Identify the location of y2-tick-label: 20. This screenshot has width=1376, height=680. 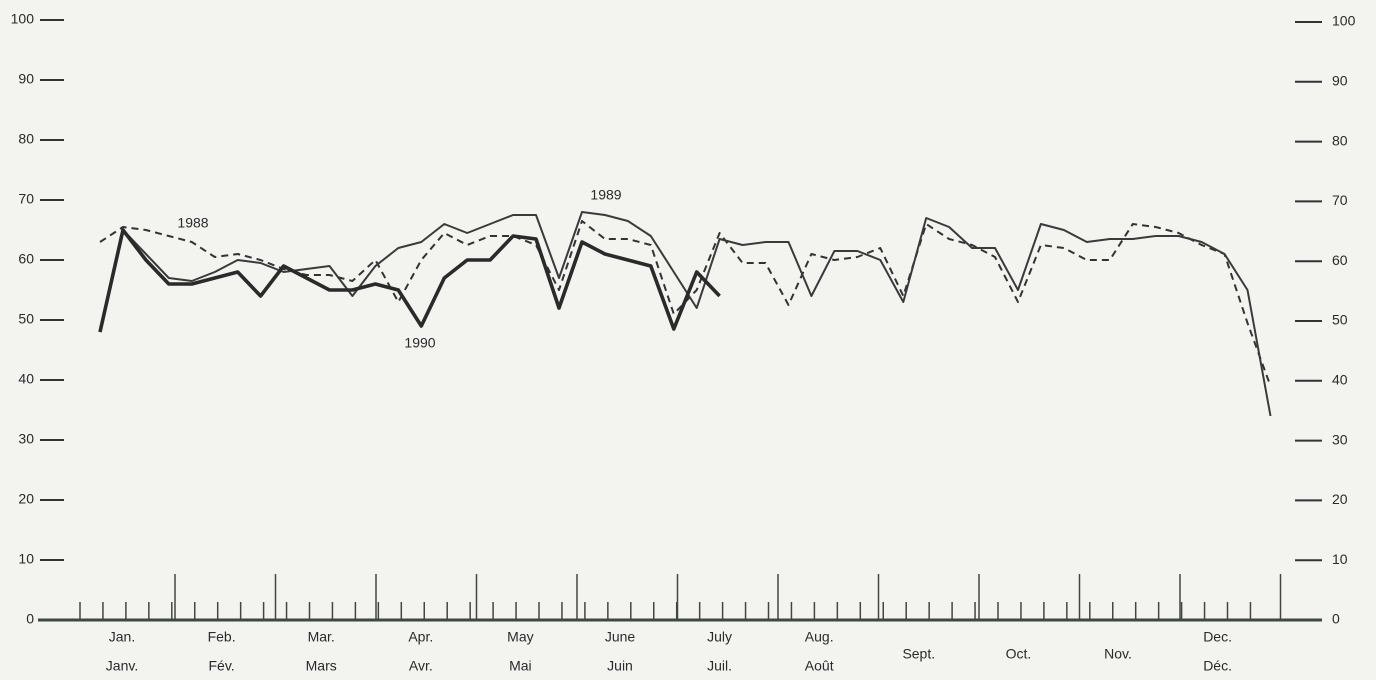
(1340, 499).